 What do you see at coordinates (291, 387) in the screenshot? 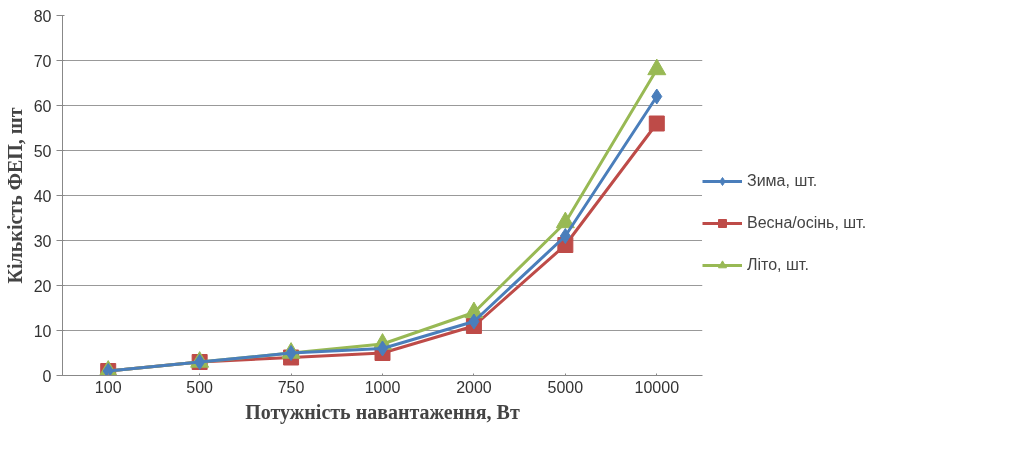
I see `x-tick-label: 750` at bounding box center [291, 387].